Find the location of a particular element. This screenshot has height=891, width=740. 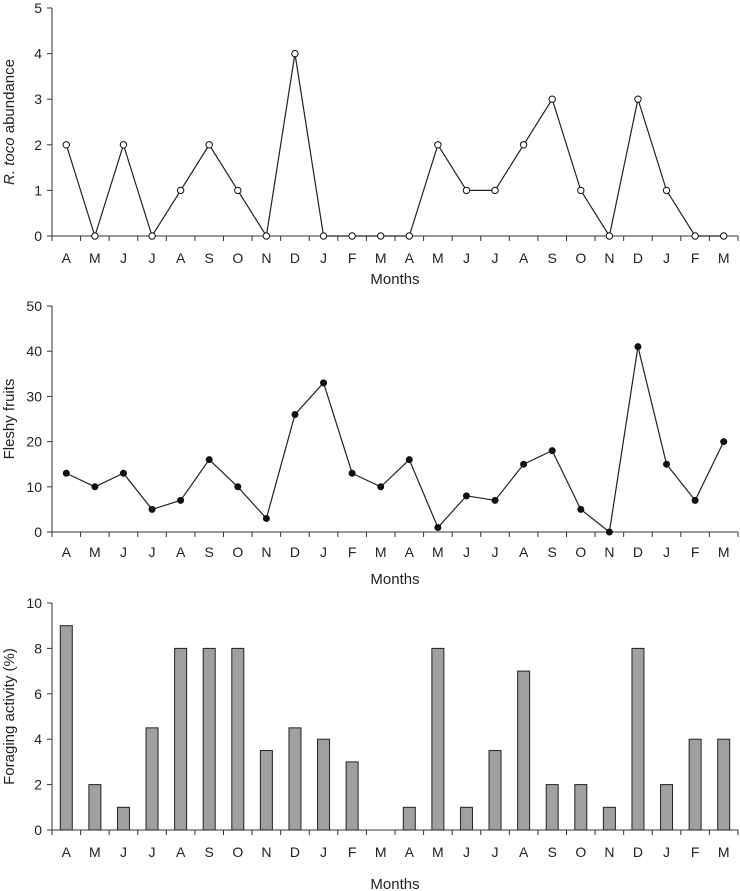

y-tick-label: 40 is located at coordinates (34, 351).